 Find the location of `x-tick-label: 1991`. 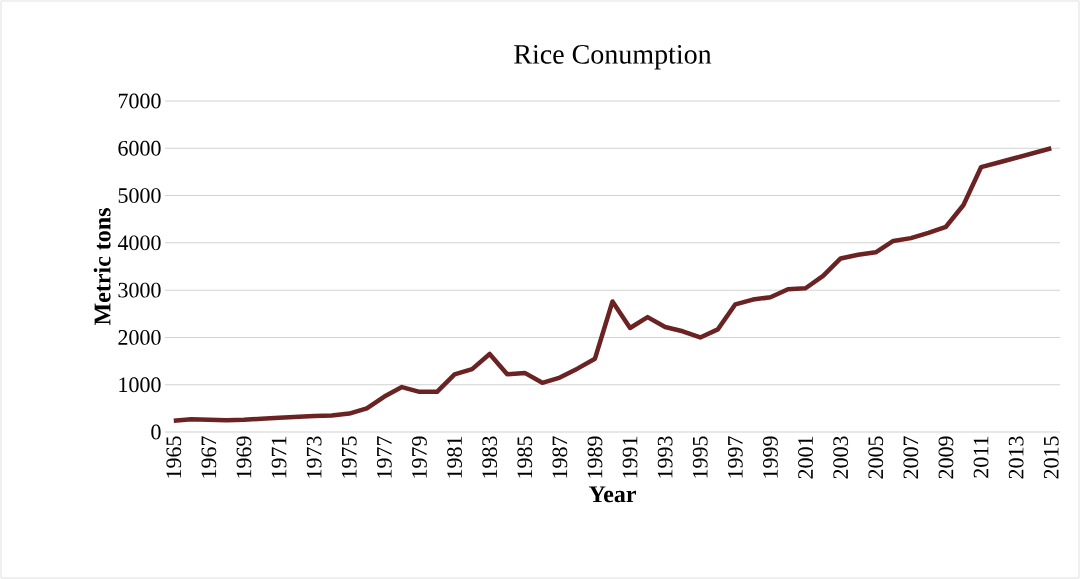

x-tick-label: 1991 is located at coordinates (630, 457).